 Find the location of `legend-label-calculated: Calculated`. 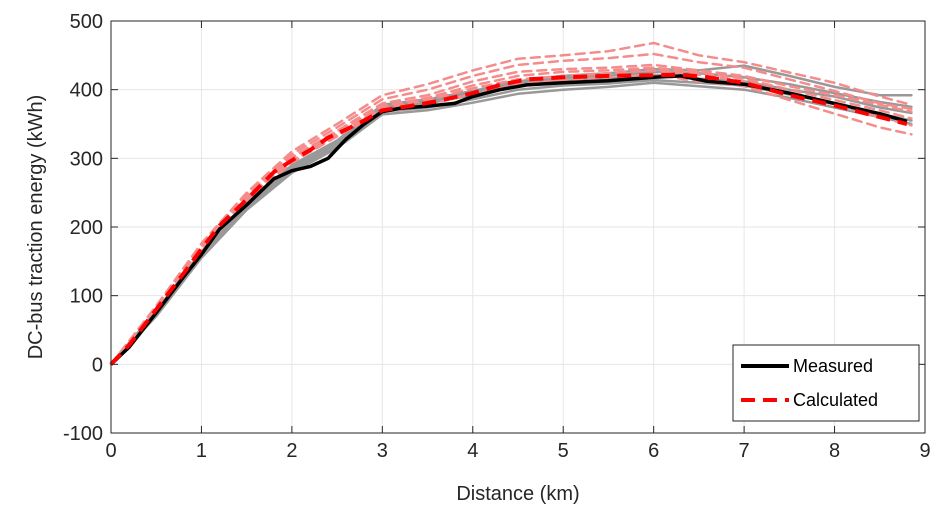

legend-label-calculated: Calculated is located at coordinates (835, 400).